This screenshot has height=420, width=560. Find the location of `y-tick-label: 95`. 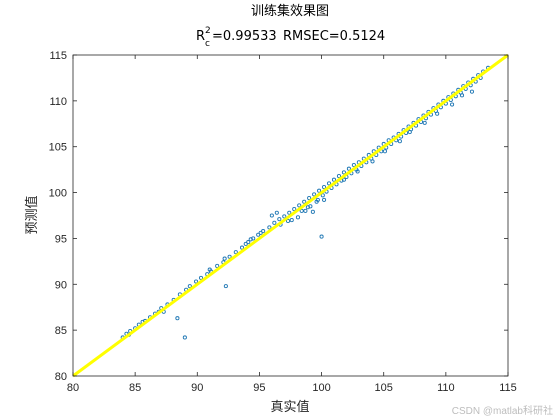

y-tick-label: 95 is located at coordinates (61, 239).